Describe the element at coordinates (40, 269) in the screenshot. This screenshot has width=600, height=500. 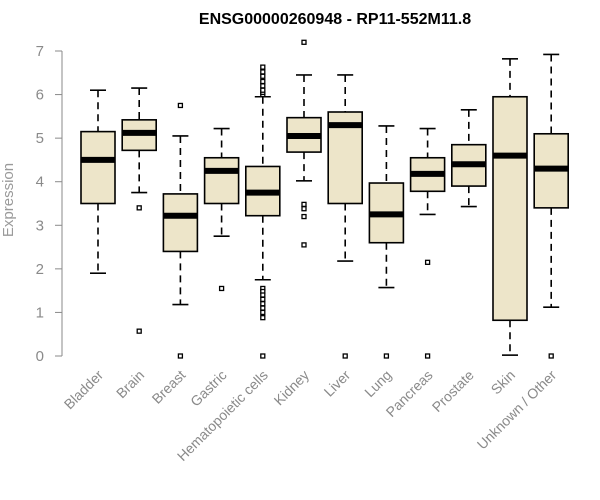
I see `y-tick-label: 2` at that location.